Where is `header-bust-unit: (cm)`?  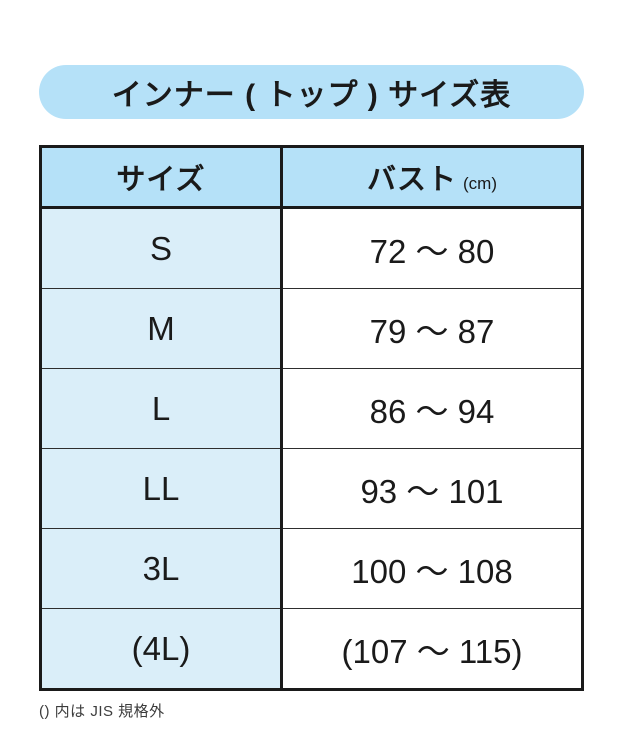 header-bust-unit: (cm) is located at coordinates (480, 183).